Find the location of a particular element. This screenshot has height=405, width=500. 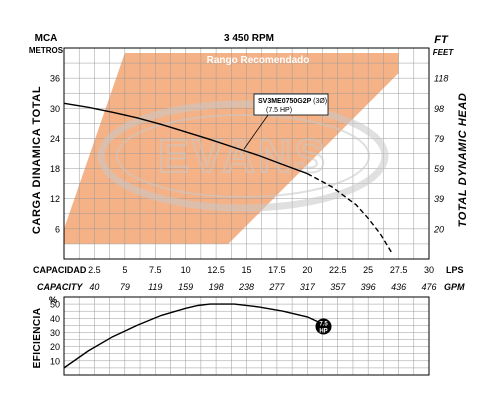

lps-tick-label: 5 is located at coordinates (124, 270).